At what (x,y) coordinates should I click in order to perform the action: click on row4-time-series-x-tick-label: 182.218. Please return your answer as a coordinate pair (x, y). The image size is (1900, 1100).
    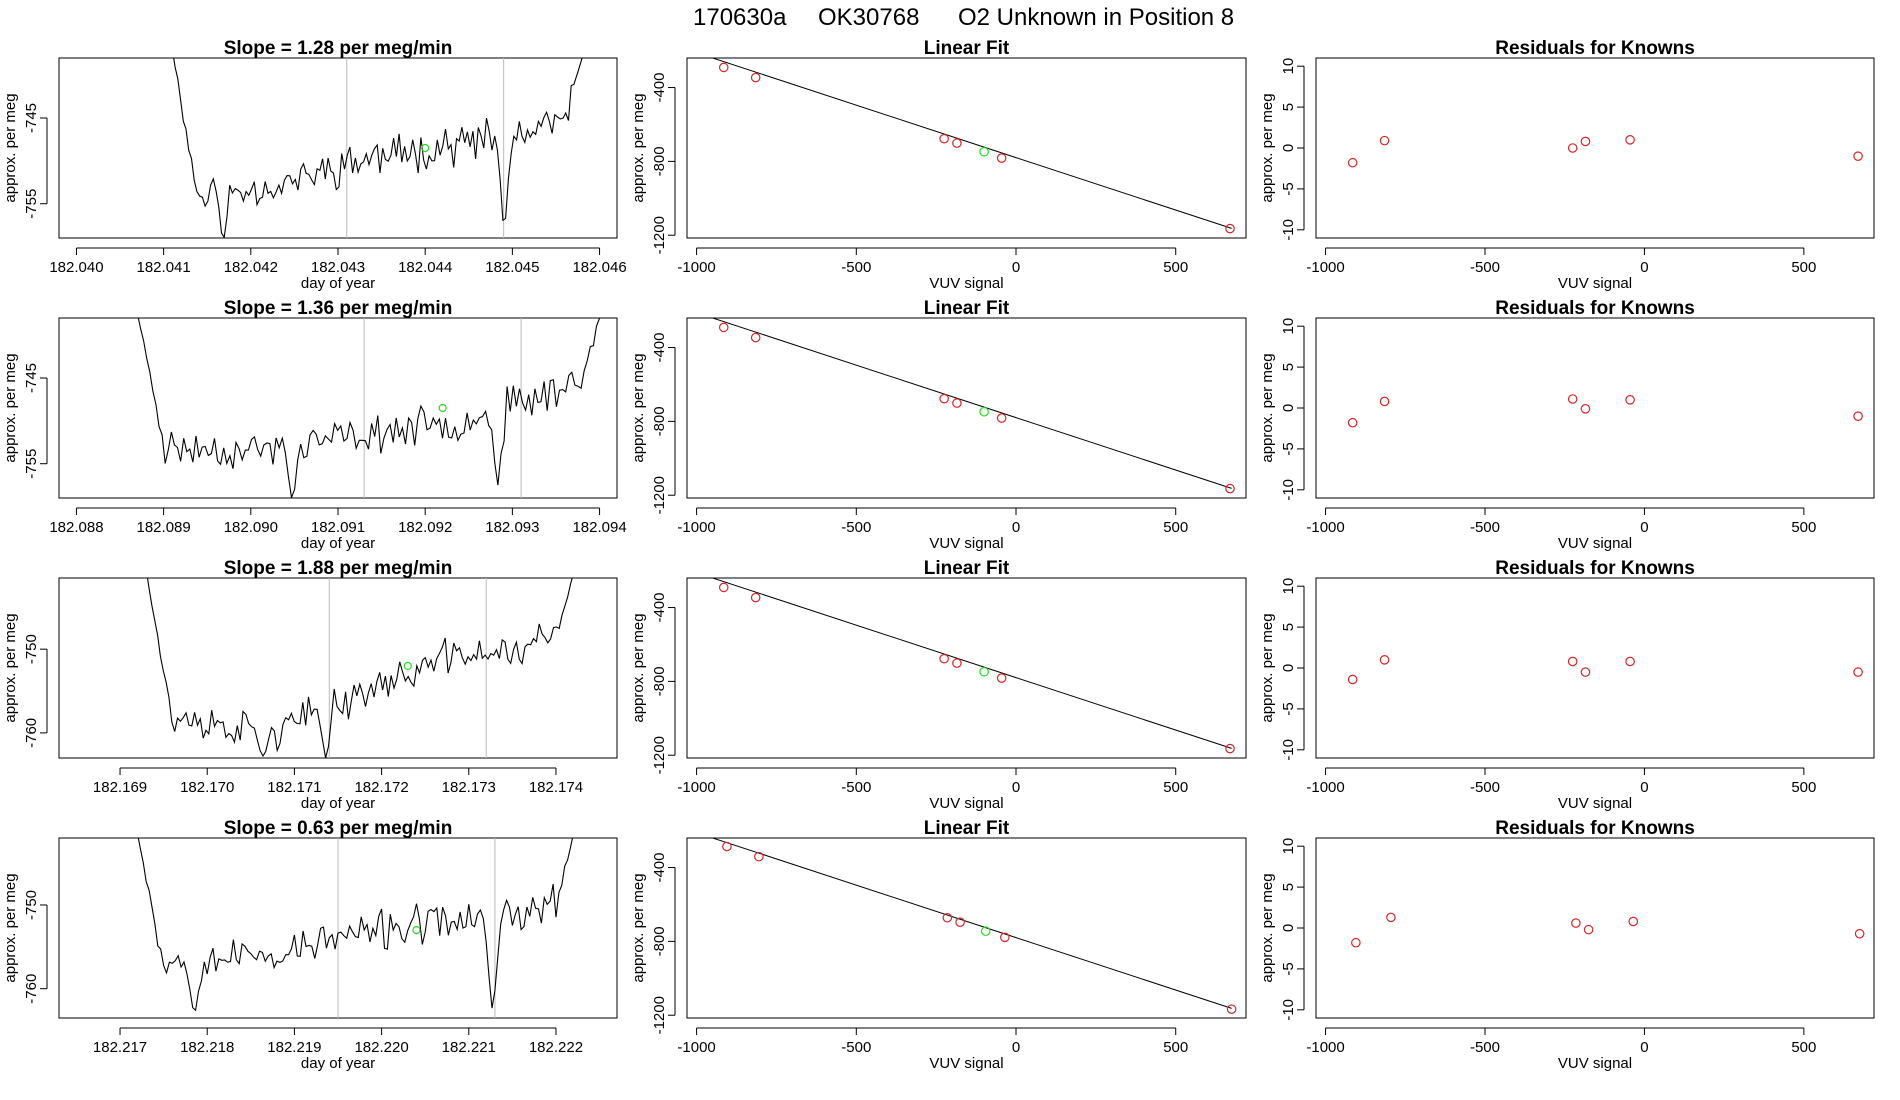
    Looking at the image, I should click on (207, 1047).